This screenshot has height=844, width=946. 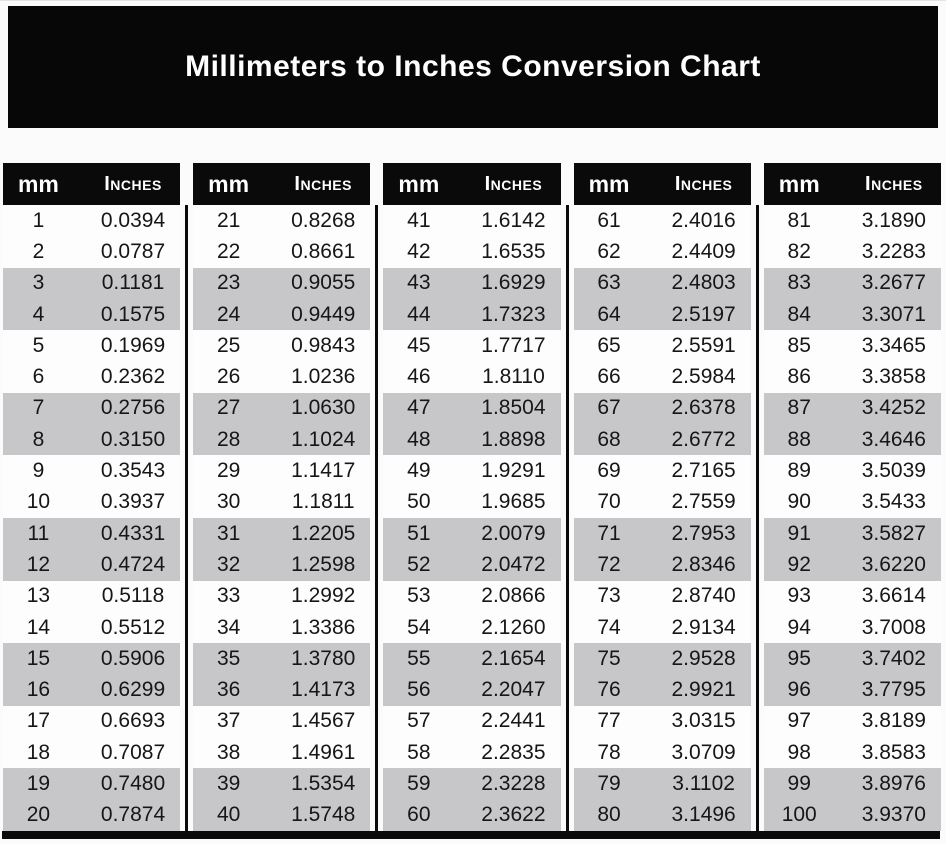 What do you see at coordinates (513, 345) in the screenshot?
I see `inches-value: 1.7717` at bounding box center [513, 345].